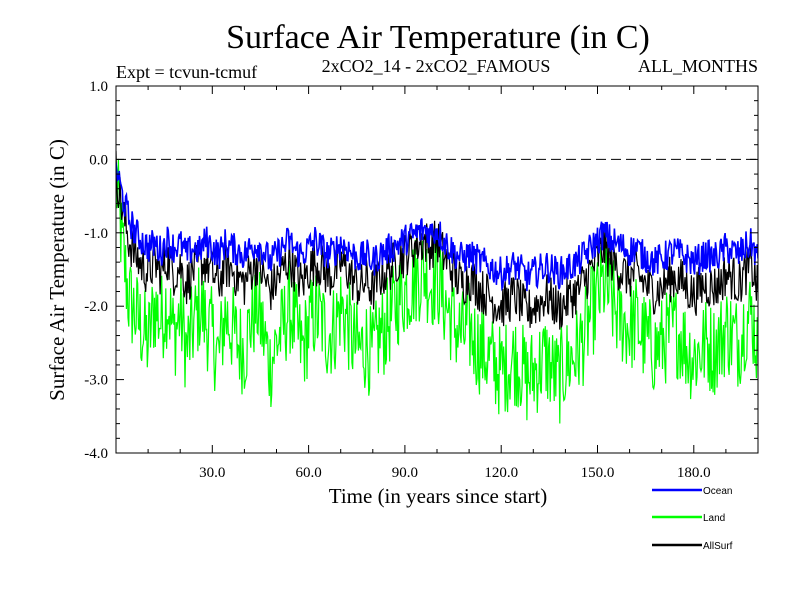  What do you see at coordinates (308, 473) in the screenshot?
I see `x-tick-label: 60.0` at bounding box center [308, 473].